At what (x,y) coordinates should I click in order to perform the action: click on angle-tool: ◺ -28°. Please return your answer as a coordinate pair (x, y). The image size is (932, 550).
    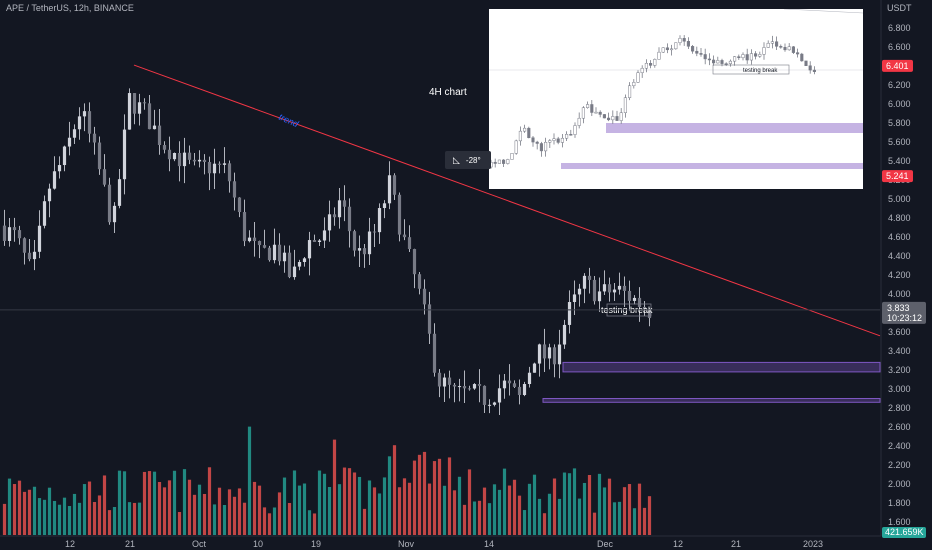
    Looking at the image, I should click on (468, 160).